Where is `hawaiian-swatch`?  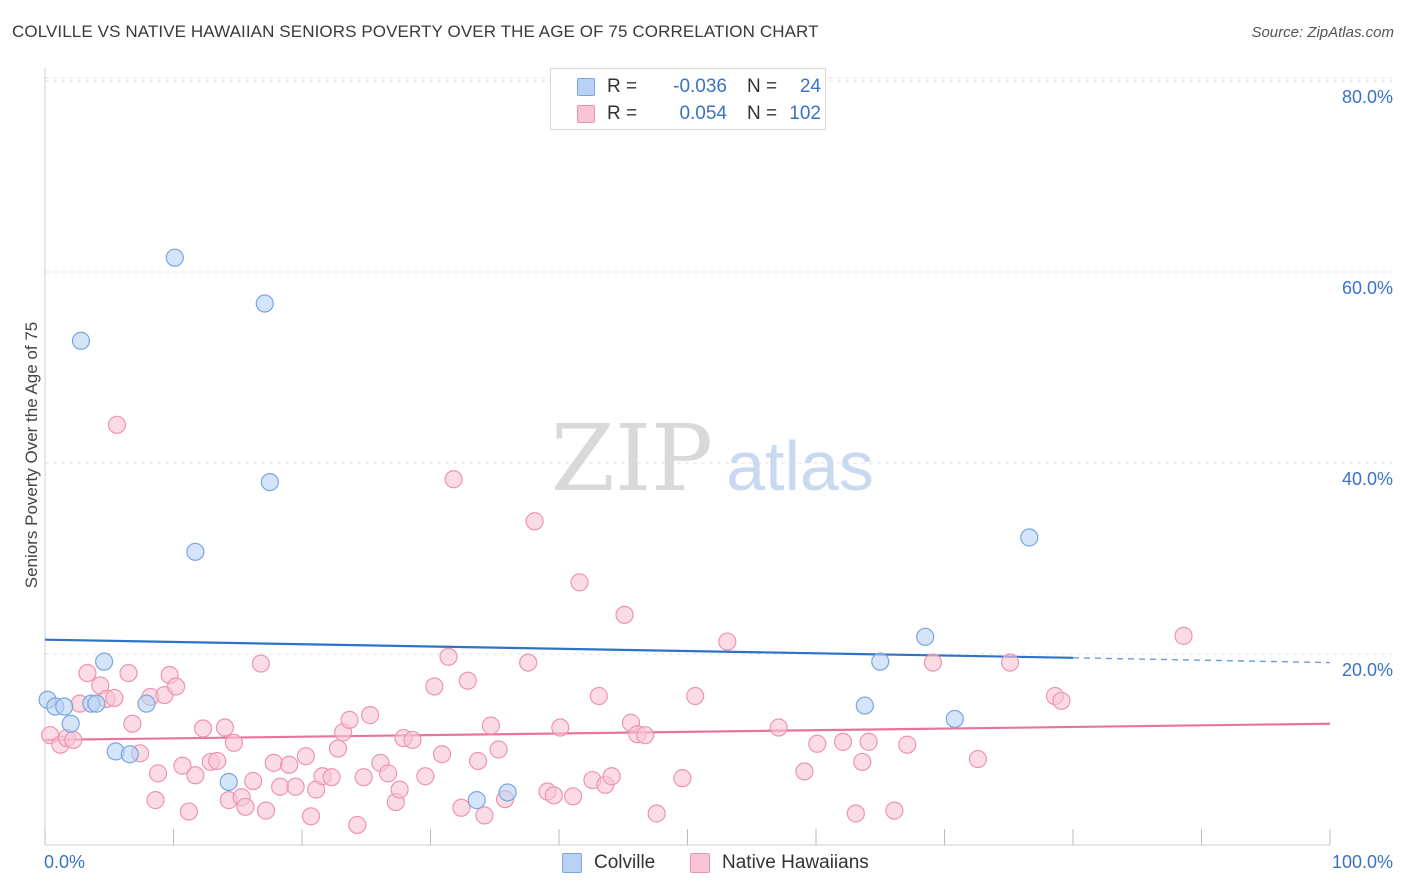 hawaiian-swatch is located at coordinates (586, 114).